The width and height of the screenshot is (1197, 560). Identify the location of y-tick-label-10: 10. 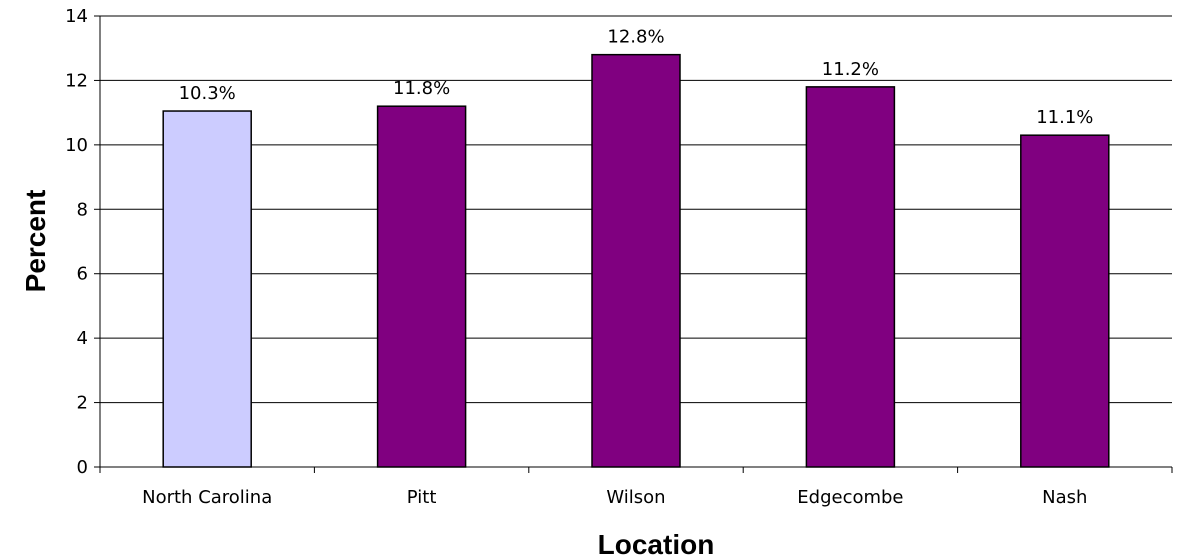
(76, 145).